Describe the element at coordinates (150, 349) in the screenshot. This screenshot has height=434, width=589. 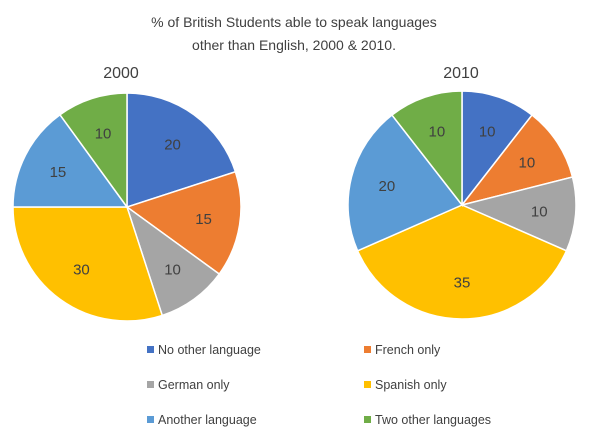
I see `legend-swatch-no-other-language` at that location.